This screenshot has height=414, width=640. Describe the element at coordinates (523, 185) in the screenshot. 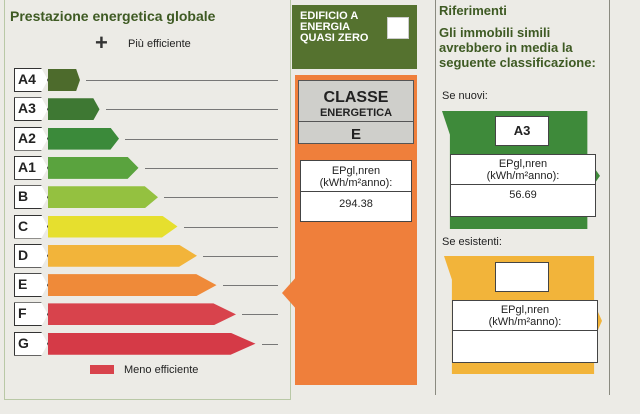

I see `new-ep-box: EPgl,nren (kWh/m²anno): 56.69` at that location.